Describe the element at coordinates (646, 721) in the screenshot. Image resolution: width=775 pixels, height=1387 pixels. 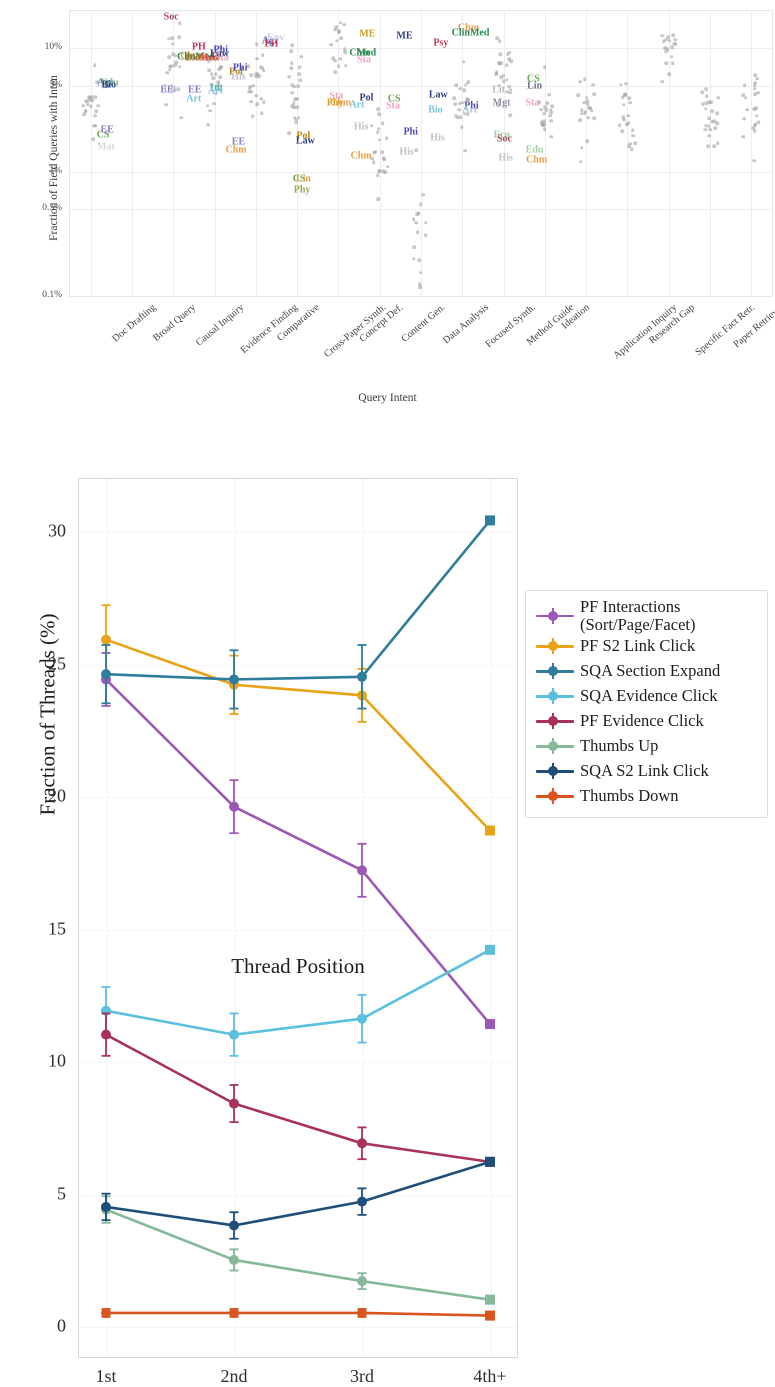
I see `legend-item-4: PF Evidence Click` at that location.